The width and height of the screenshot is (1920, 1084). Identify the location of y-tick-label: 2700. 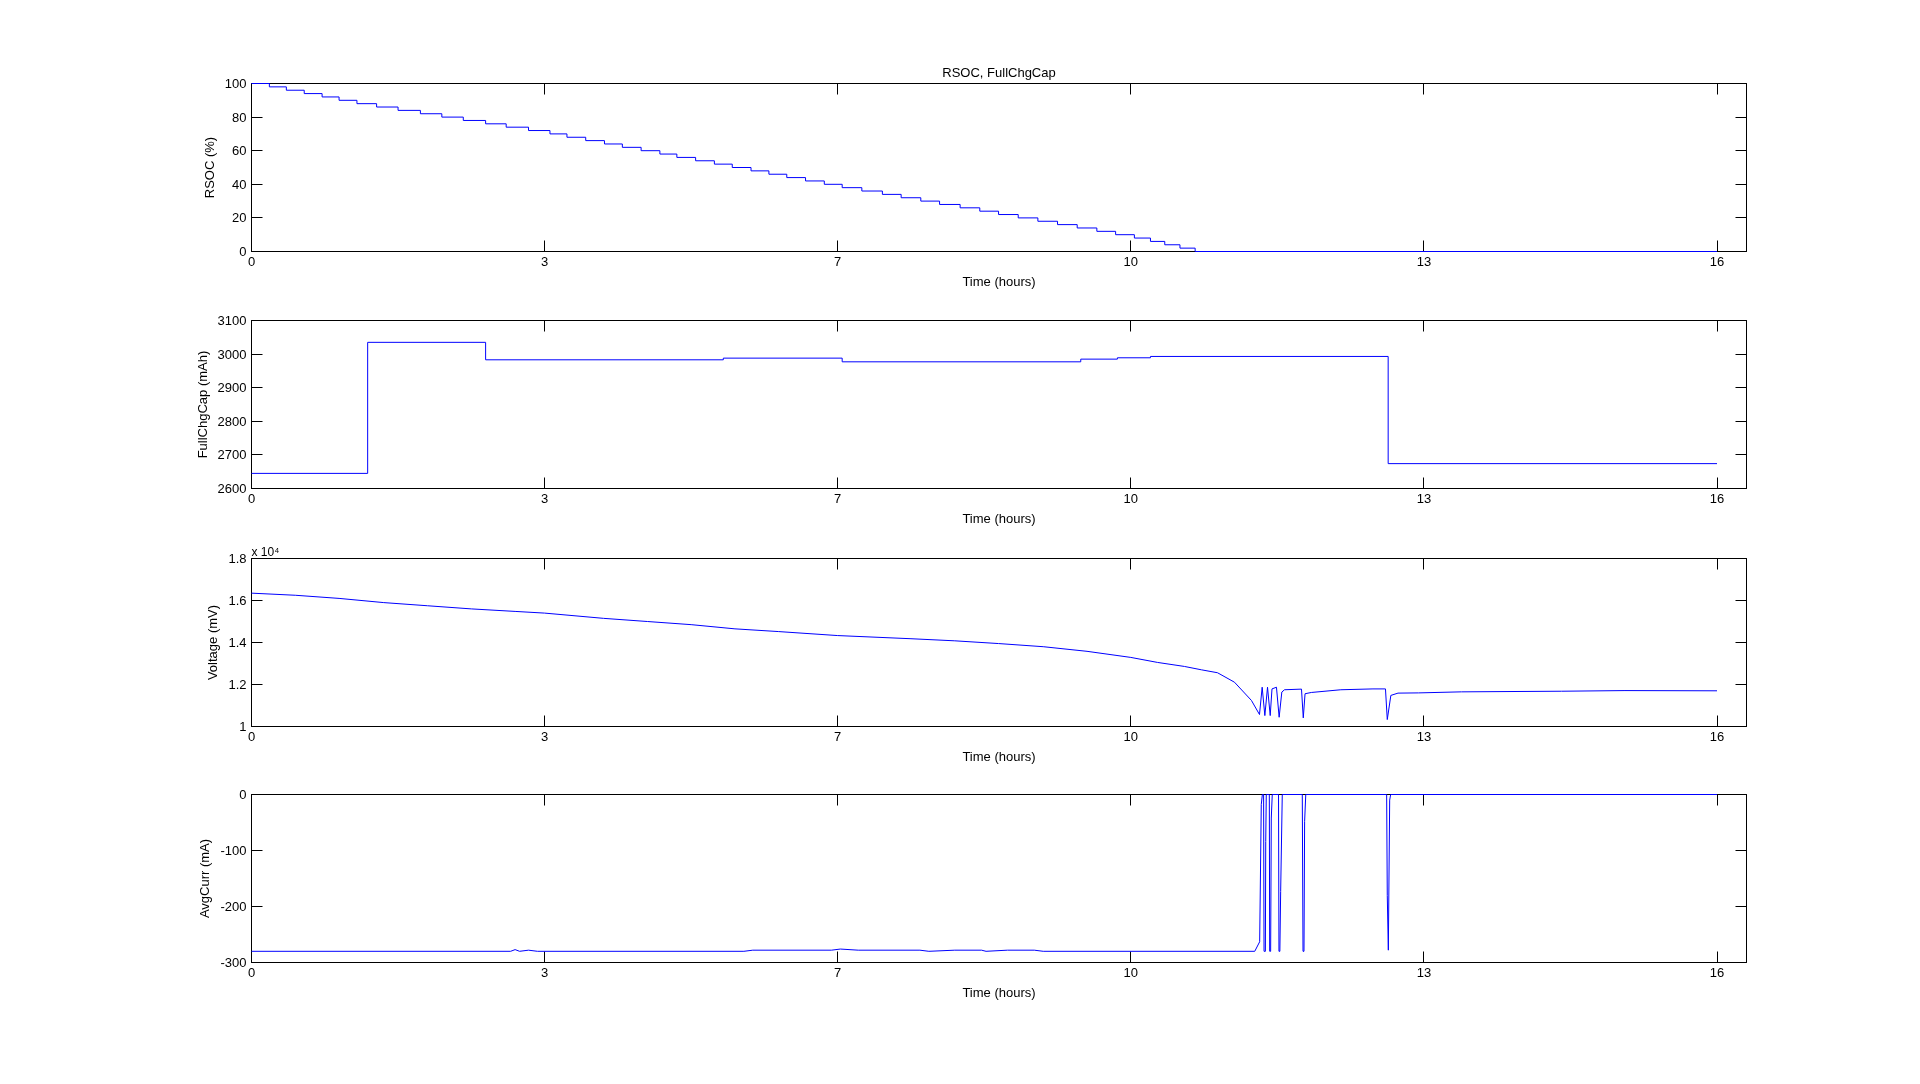
(232, 455).